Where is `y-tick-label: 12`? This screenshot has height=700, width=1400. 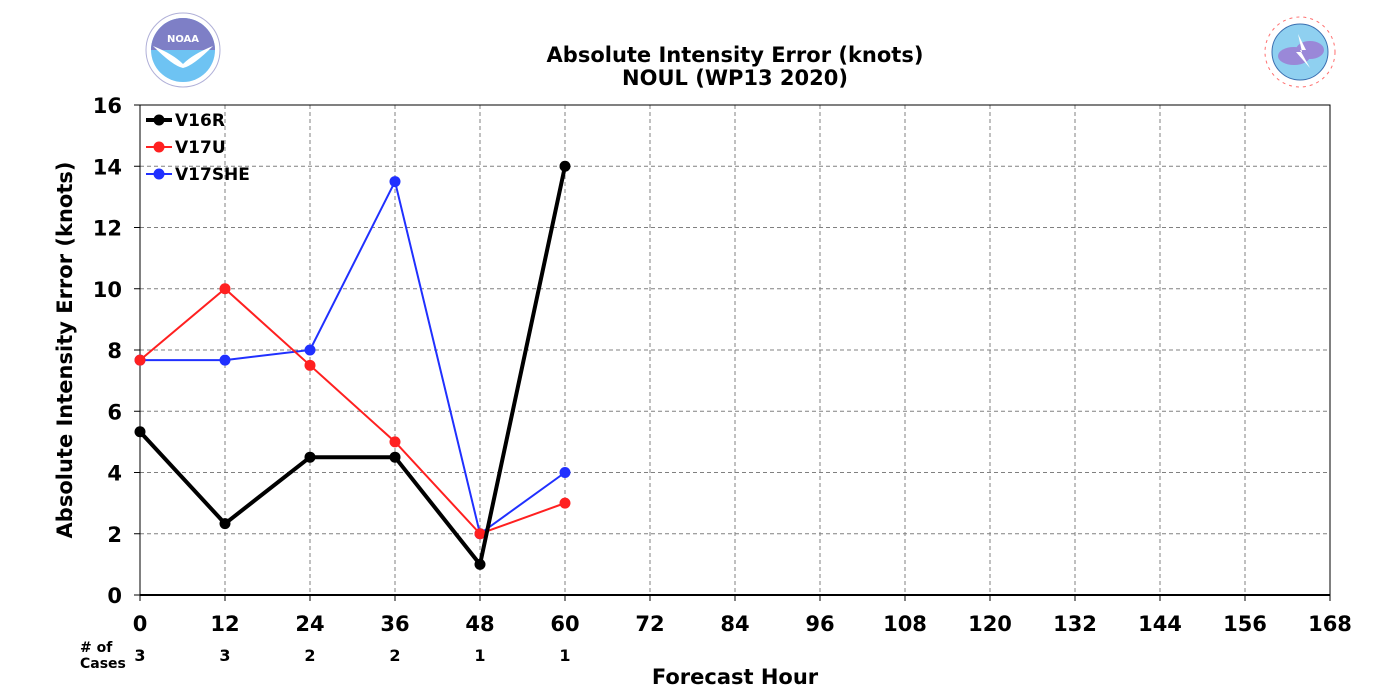 y-tick-label: 12 is located at coordinates (107, 229).